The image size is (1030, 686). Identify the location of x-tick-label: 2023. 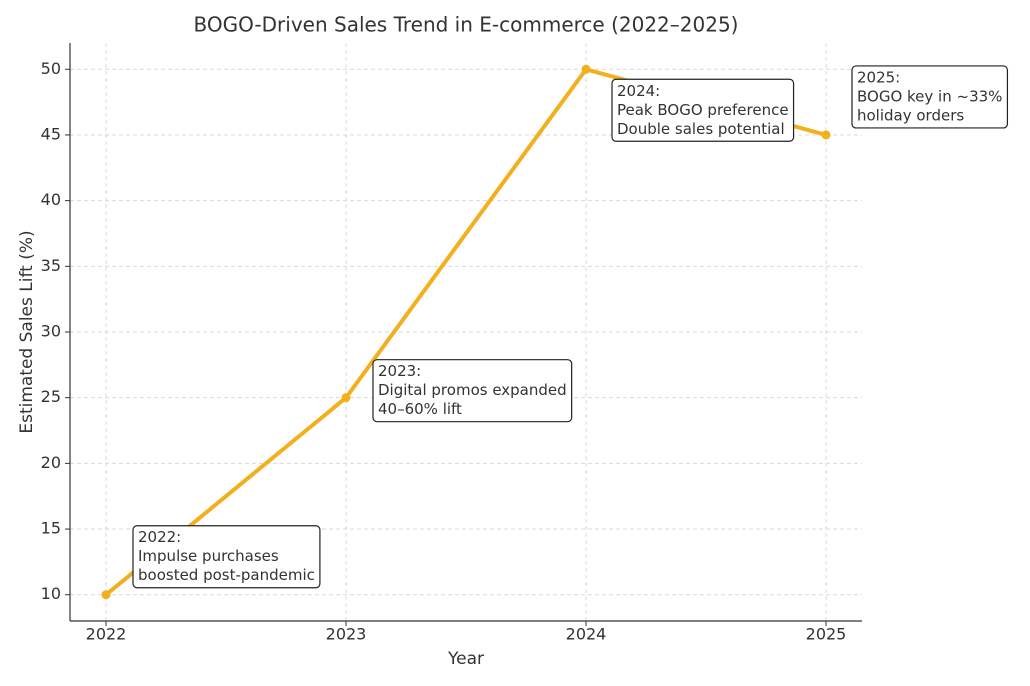
(346, 634).